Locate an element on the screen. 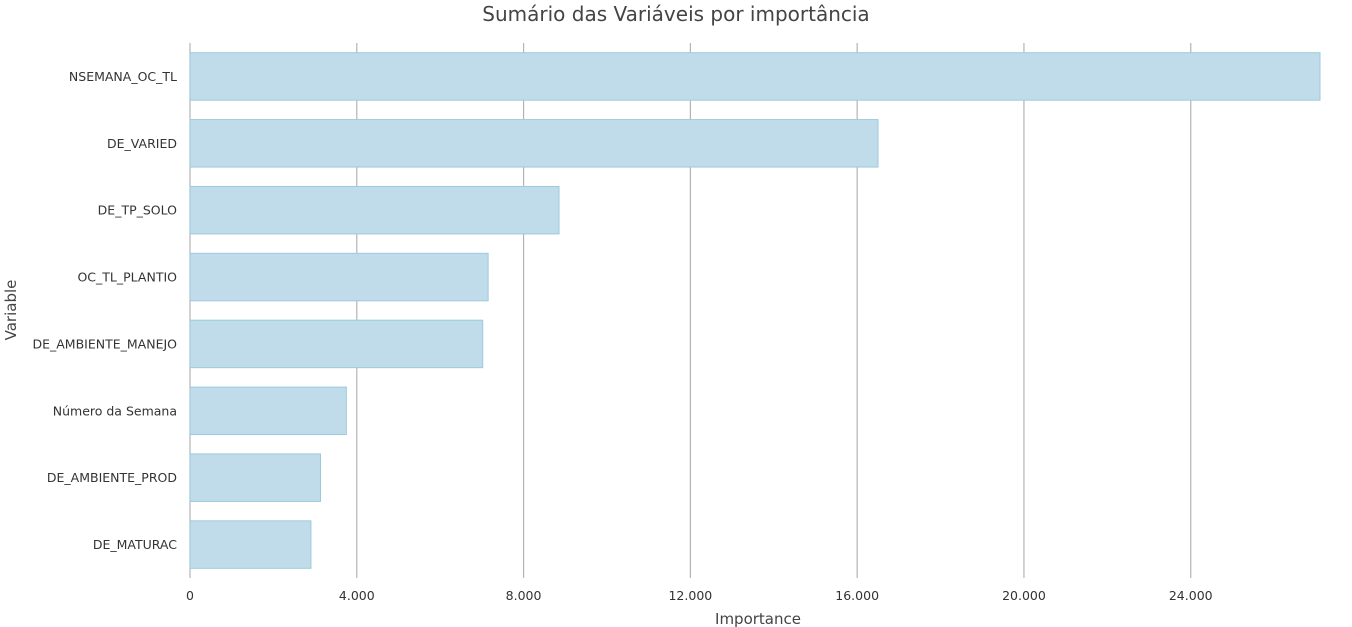 The width and height of the screenshot is (1352, 627). category-label: DE_AMBIENTE_PROD is located at coordinates (112, 477).